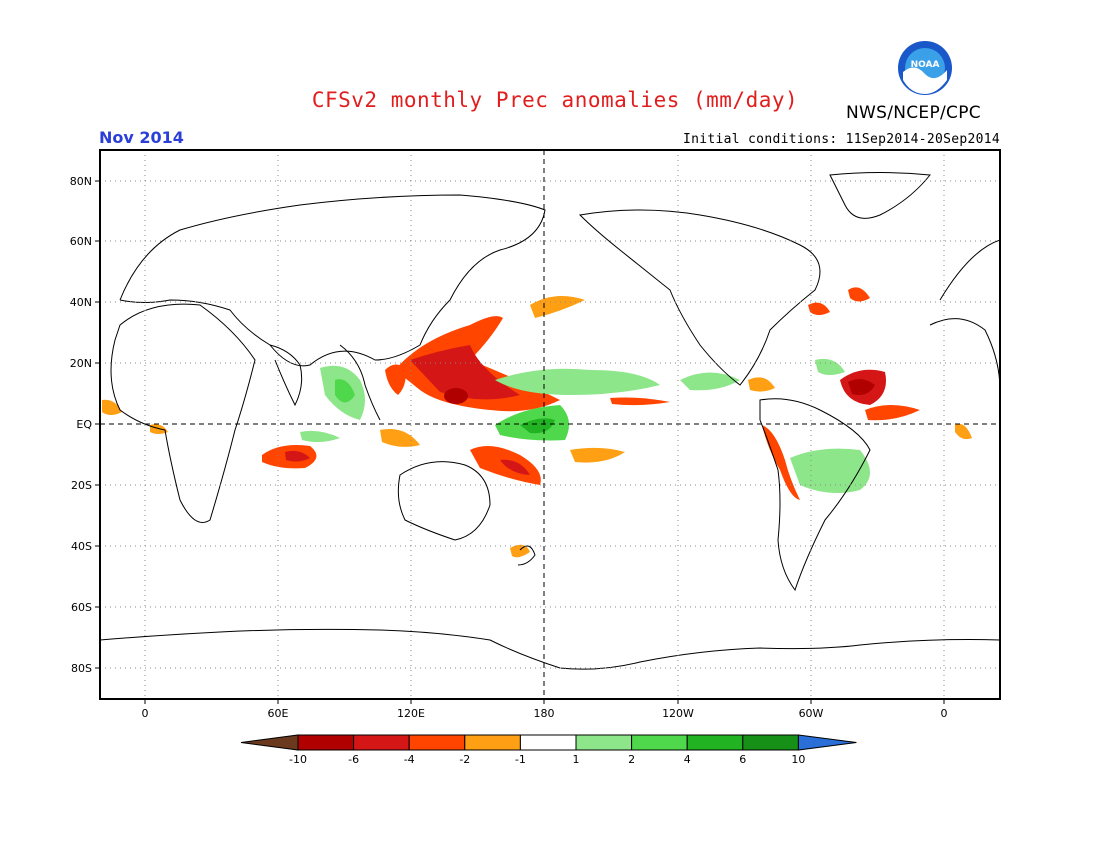 The height and width of the screenshot is (850, 1100). I want to click on colorbar-label: -1, so click(520, 759).